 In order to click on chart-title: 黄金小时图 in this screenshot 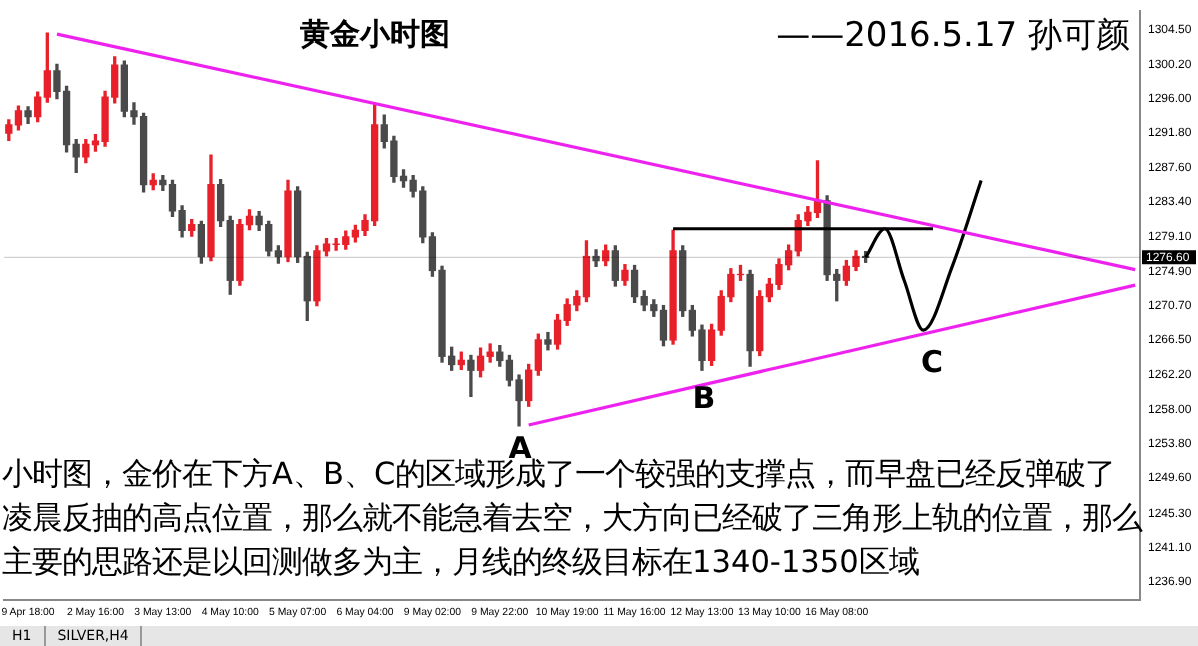, I will do `click(375, 35)`.